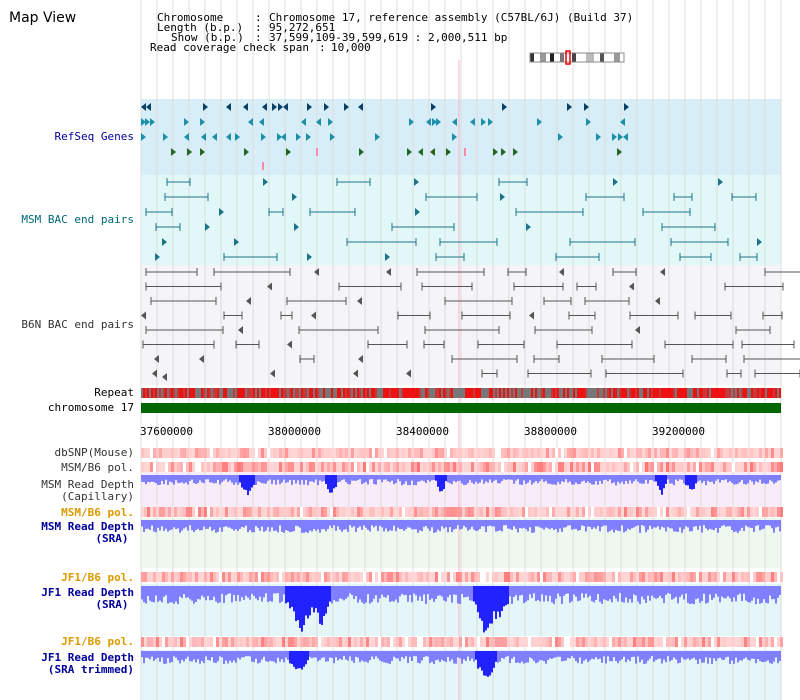 This screenshot has height=700, width=800. What do you see at coordinates (87, 484) in the screenshot?
I see `msm-depth-capillary-label: MSM Read Depth` at bounding box center [87, 484].